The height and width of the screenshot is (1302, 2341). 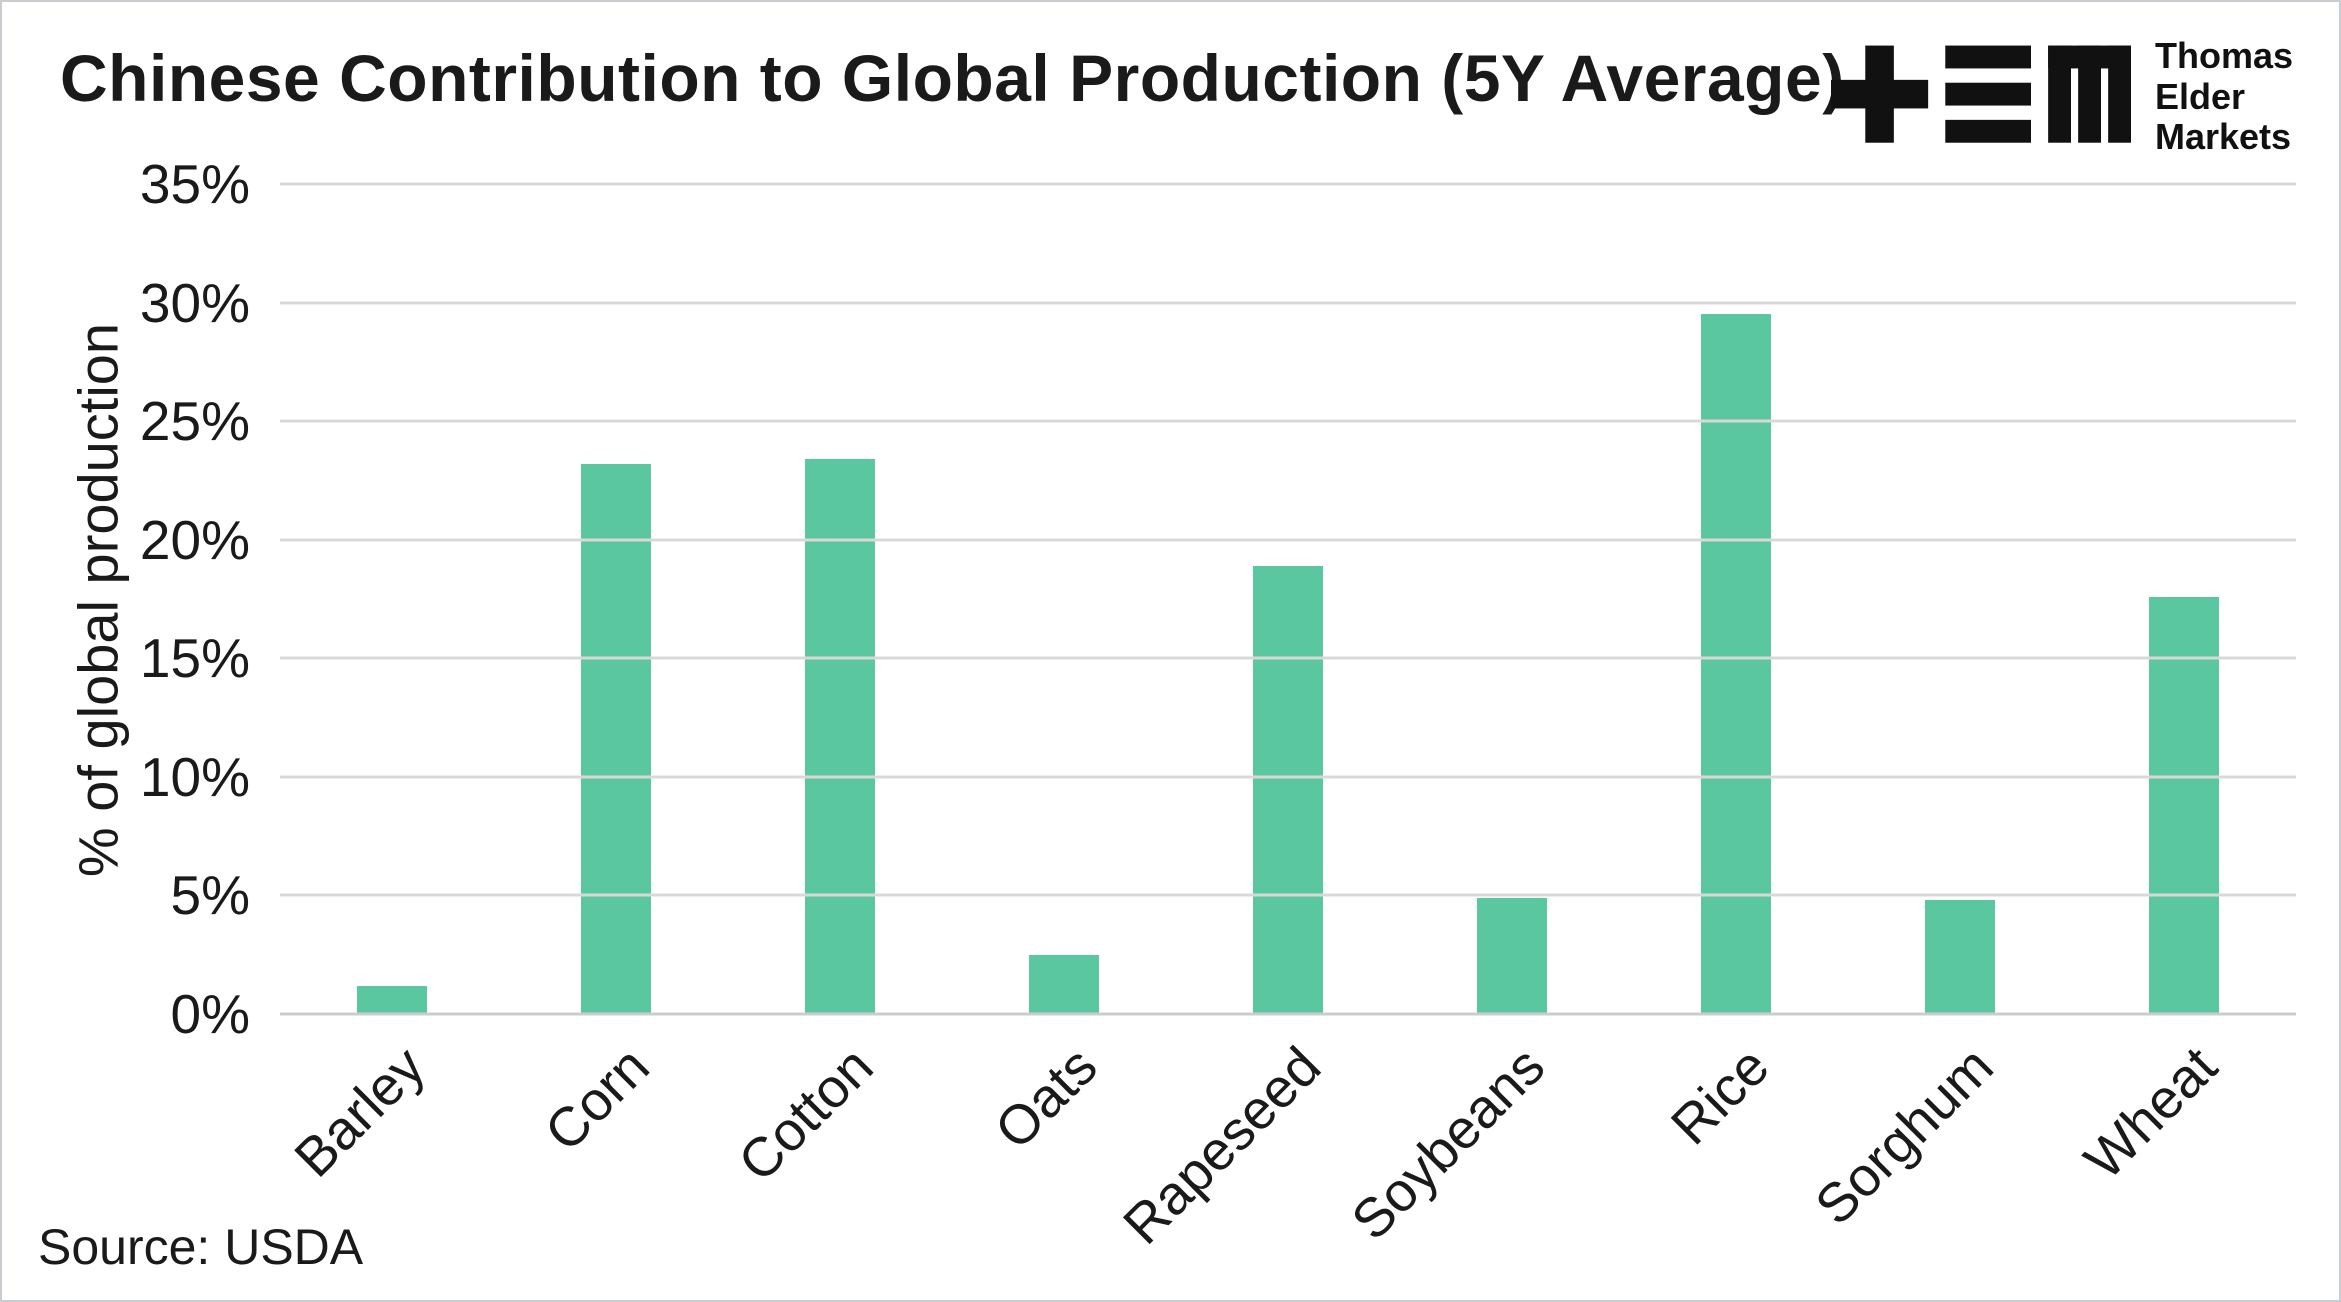 I want to click on y-tick-label-35: 35%, so click(x=194, y=184).